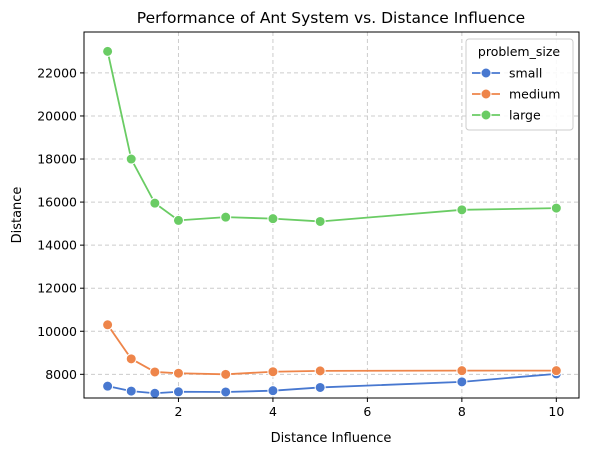 This screenshot has width=589, height=455. Describe the element at coordinates (273, 411) in the screenshot. I see `x-tick-label: 4` at that location.